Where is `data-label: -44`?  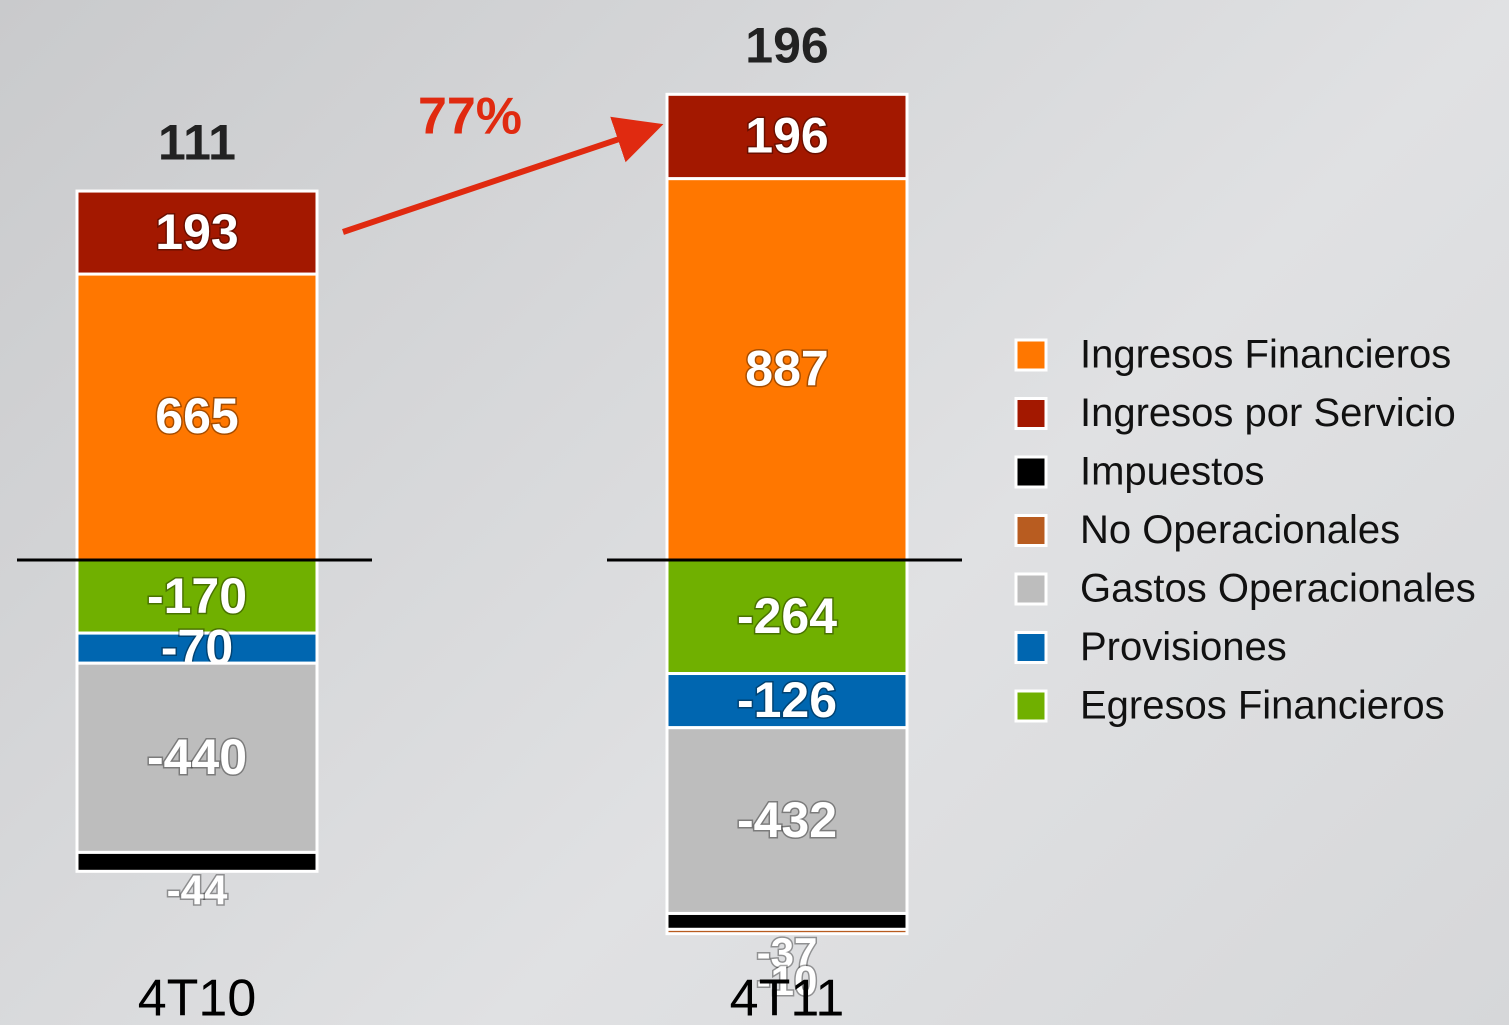 data-label: -44 is located at coordinates (197, 889).